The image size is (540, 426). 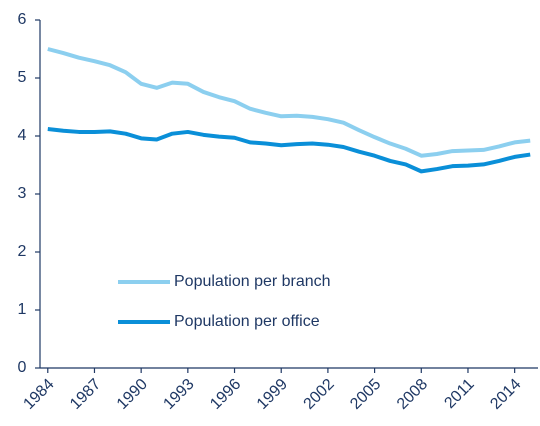 I want to click on y-tick-label: 5, so click(x=22, y=77).